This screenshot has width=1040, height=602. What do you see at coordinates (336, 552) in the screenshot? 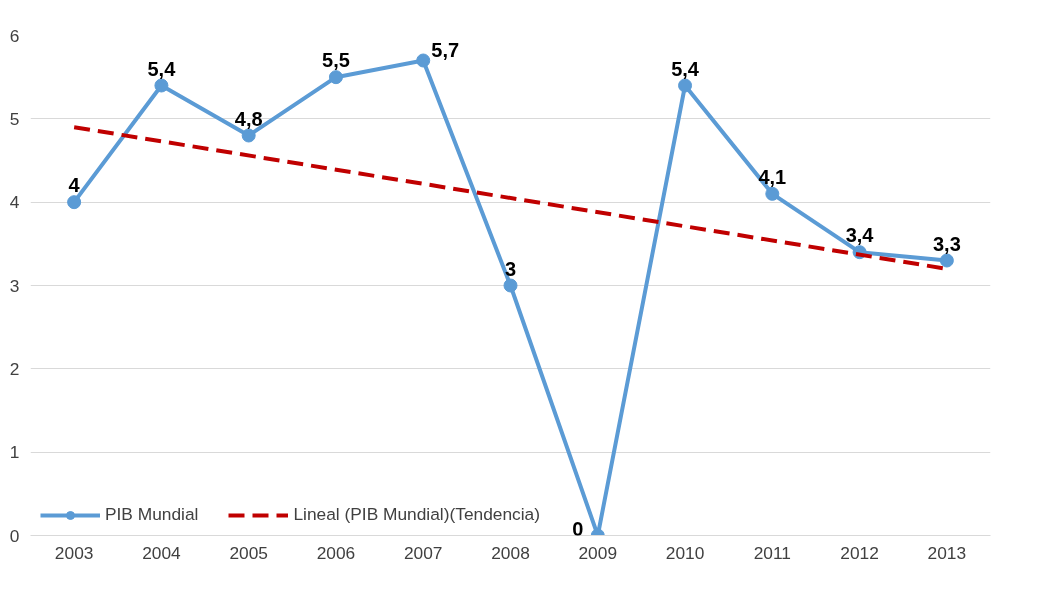
I see `x-tick-label: 2006` at bounding box center [336, 552].